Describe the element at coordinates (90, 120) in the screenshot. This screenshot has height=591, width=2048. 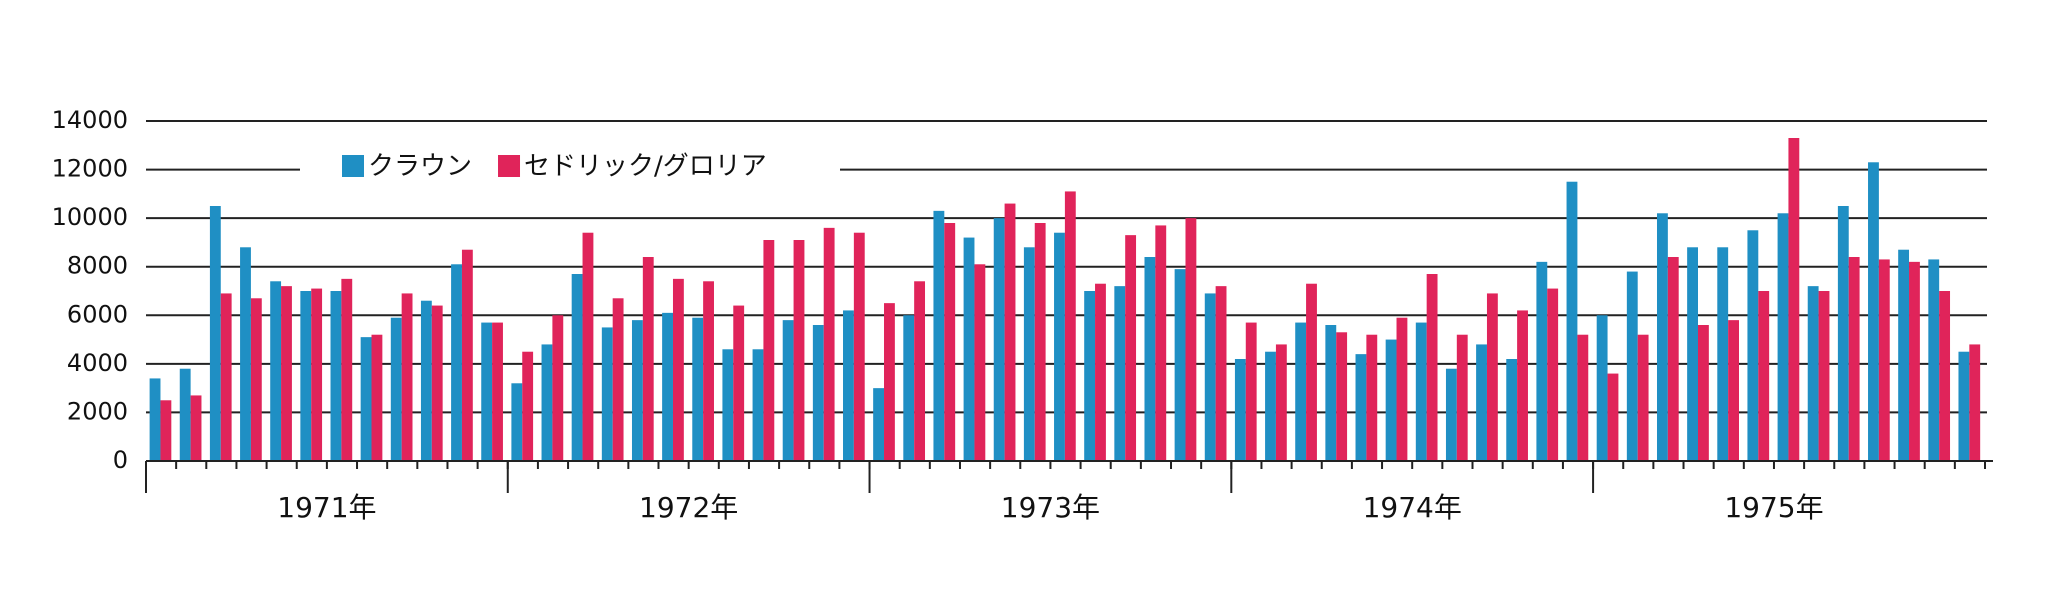
I see `y-tick-label: 14000` at that location.